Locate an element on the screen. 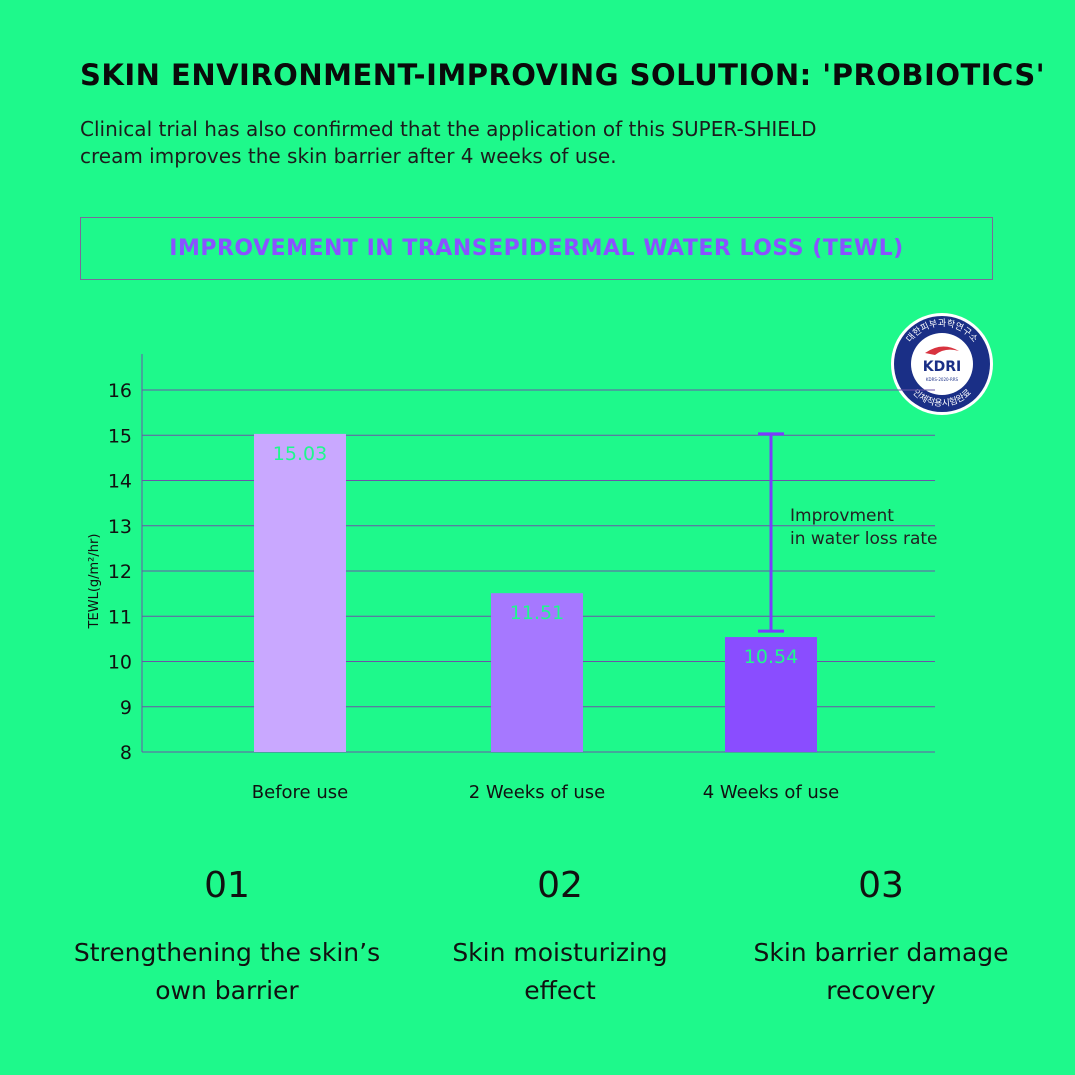 This screenshot has height=1075, width=1075. benefit-label-2-line-2: effect is located at coordinates (560, 990).